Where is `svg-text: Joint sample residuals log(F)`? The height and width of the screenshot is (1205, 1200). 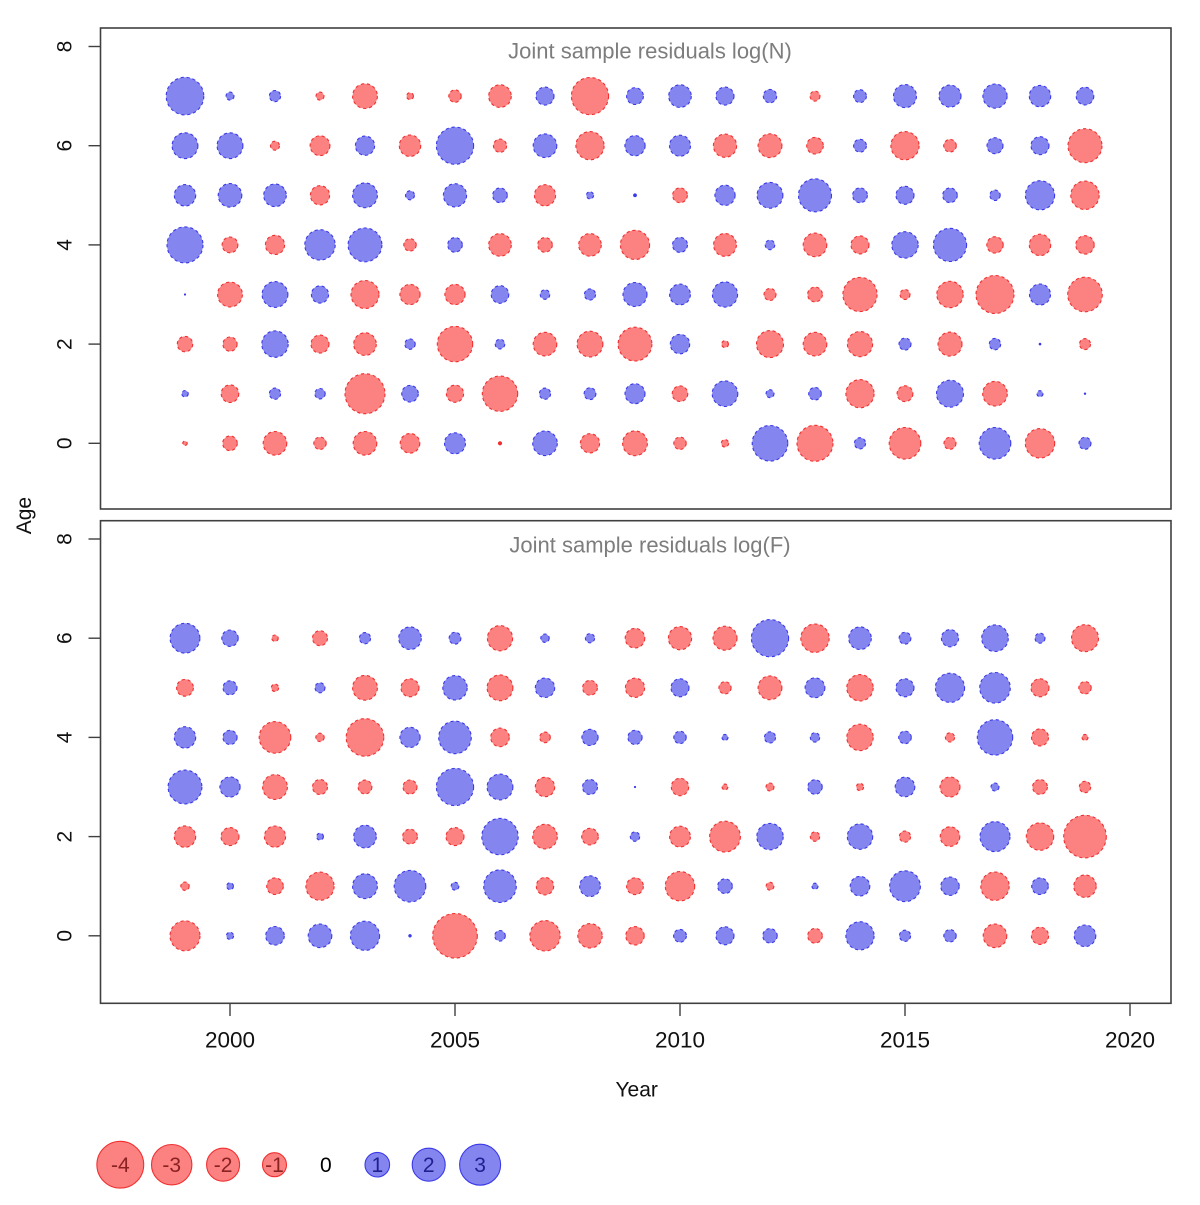 svg-text: Joint sample residuals log(F) is located at coordinates (649, 545).